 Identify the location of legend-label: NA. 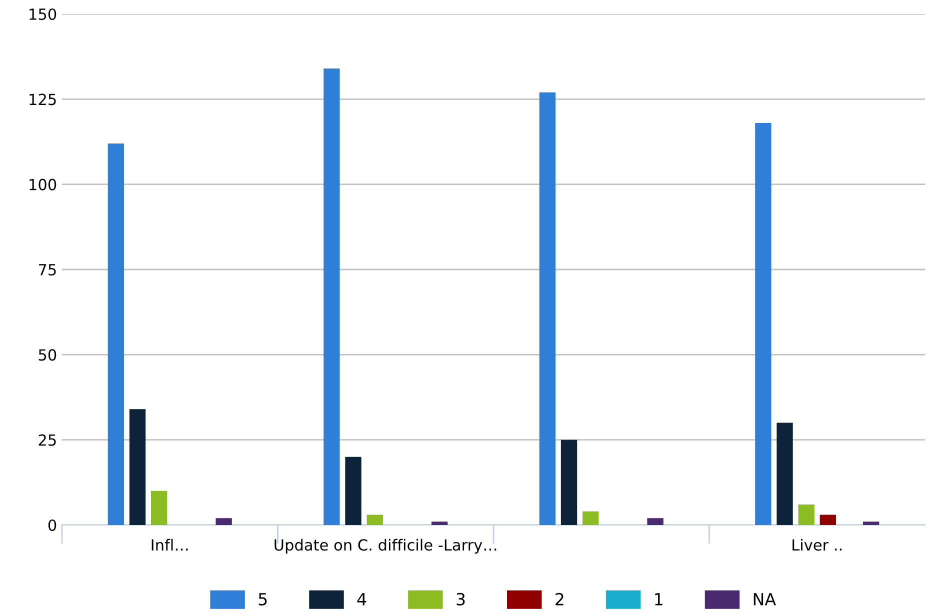
(765, 599).